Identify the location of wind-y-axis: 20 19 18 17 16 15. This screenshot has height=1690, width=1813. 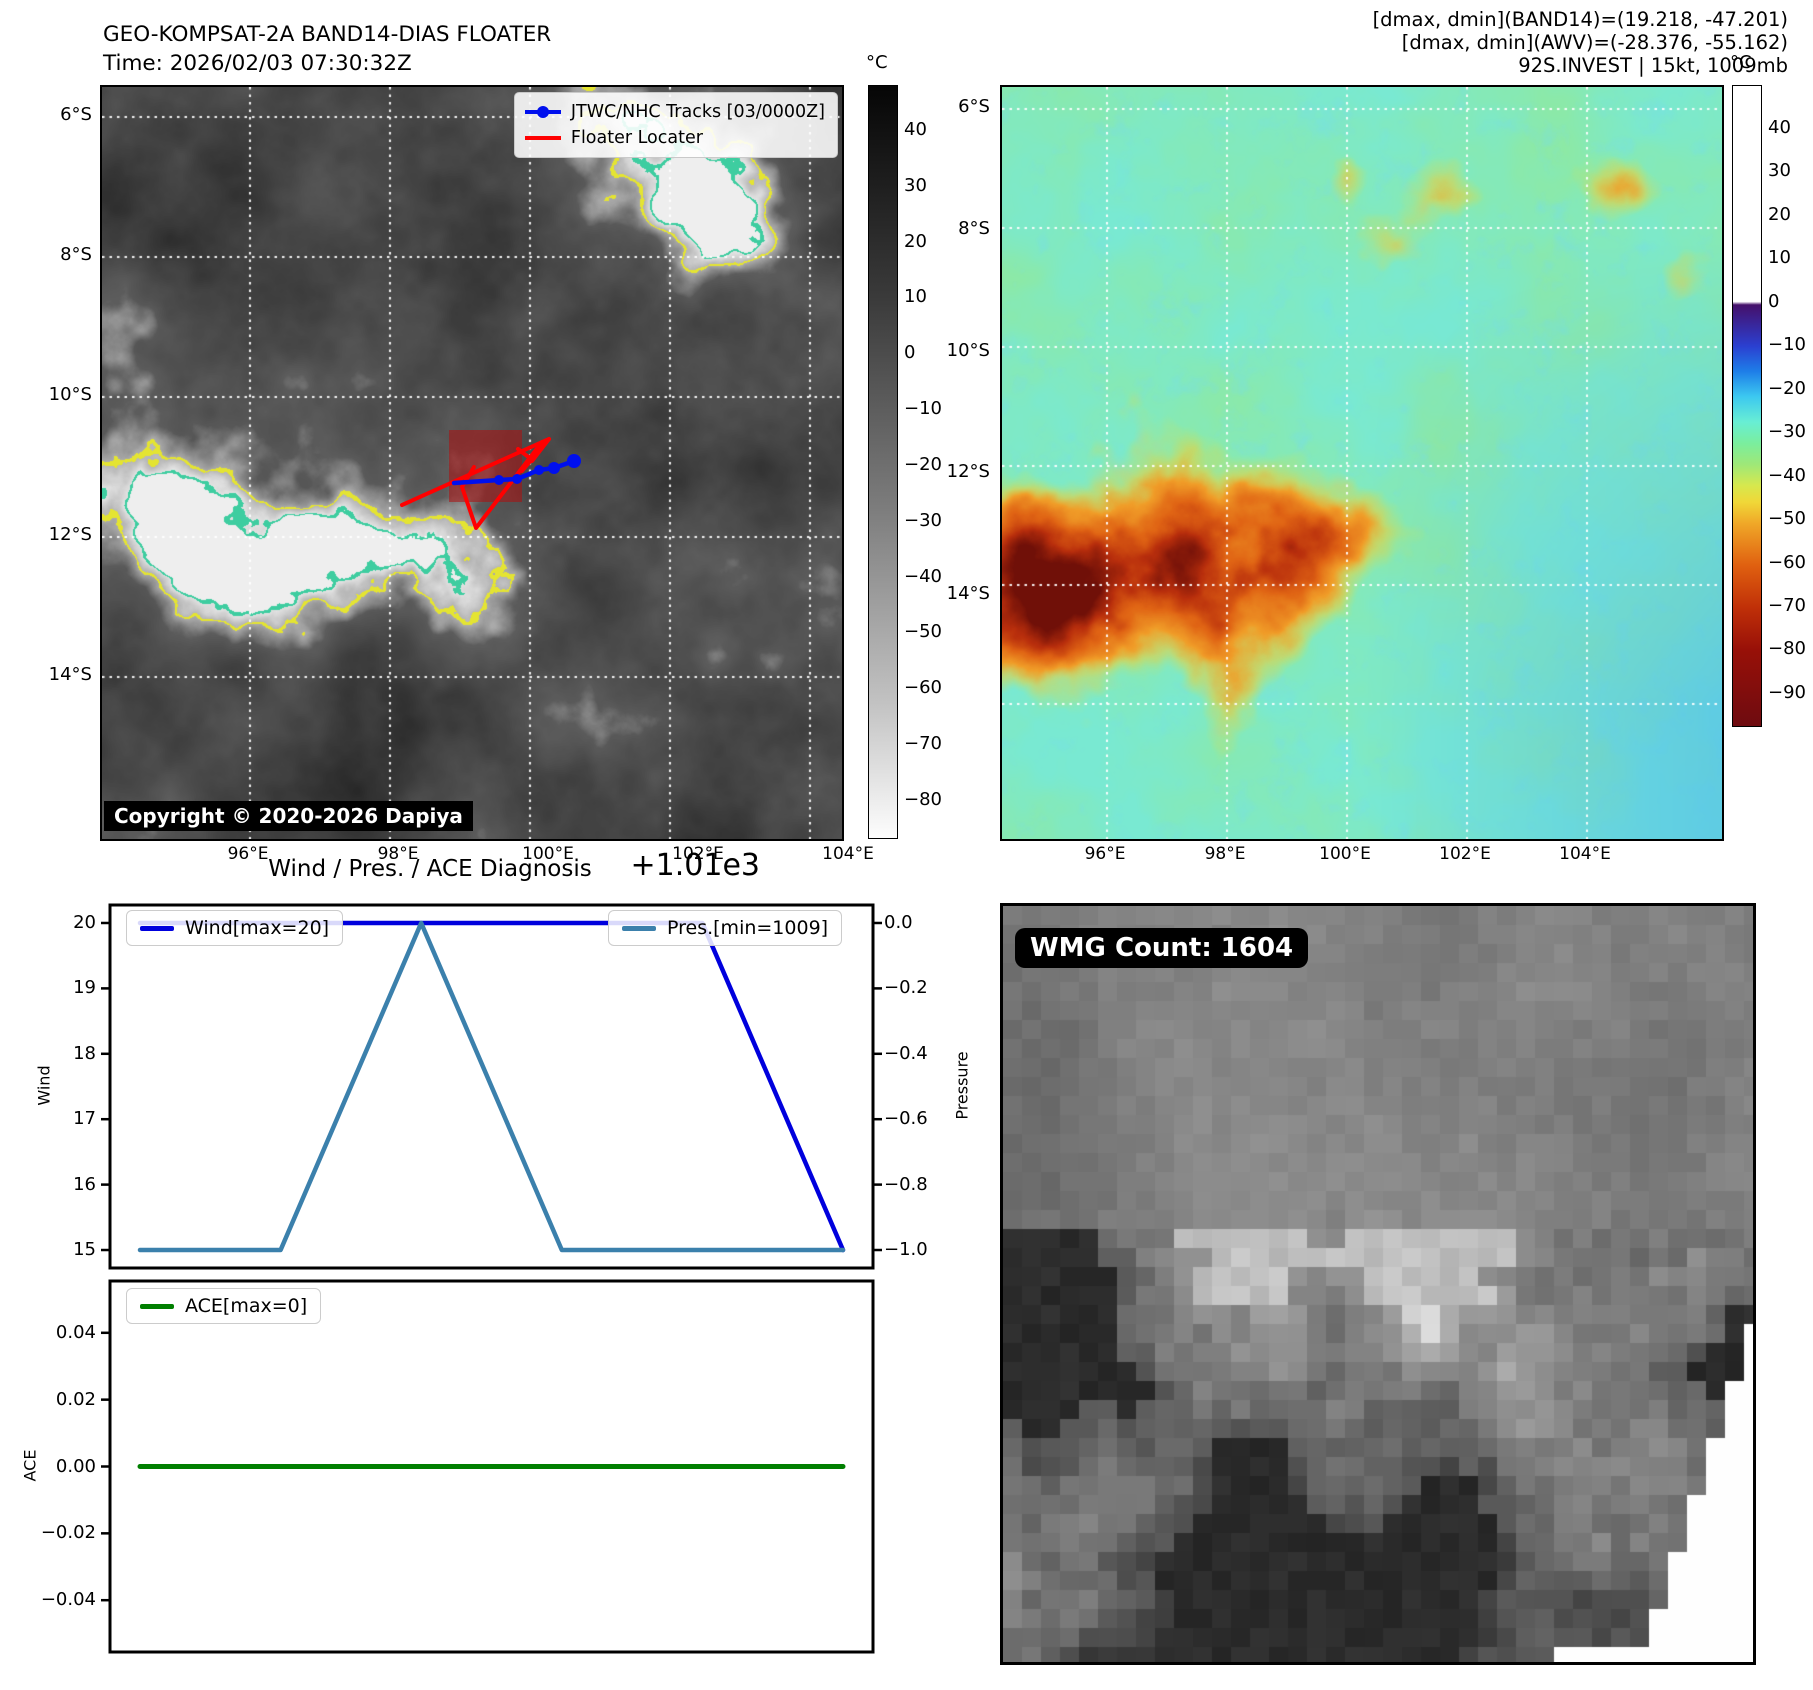
(67, 1086).